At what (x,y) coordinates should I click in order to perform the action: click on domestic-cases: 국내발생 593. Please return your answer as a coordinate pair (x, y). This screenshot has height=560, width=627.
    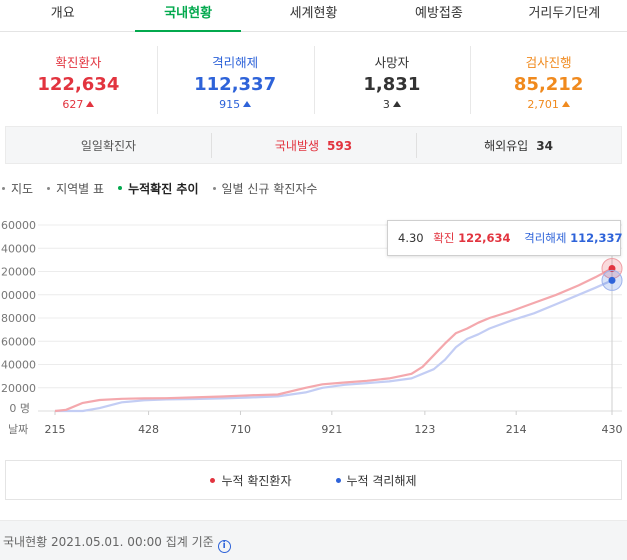
    Looking at the image, I should click on (313, 145).